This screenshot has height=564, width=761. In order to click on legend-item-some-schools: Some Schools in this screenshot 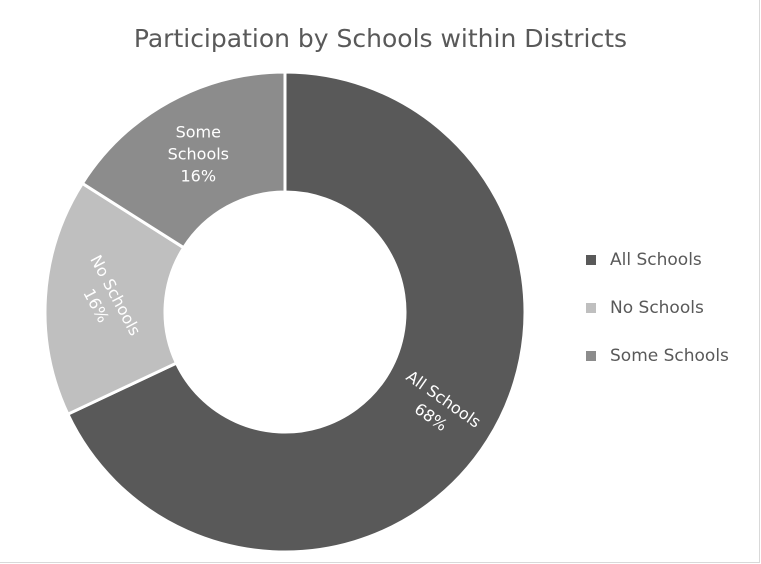, I will do `click(657, 356)`.